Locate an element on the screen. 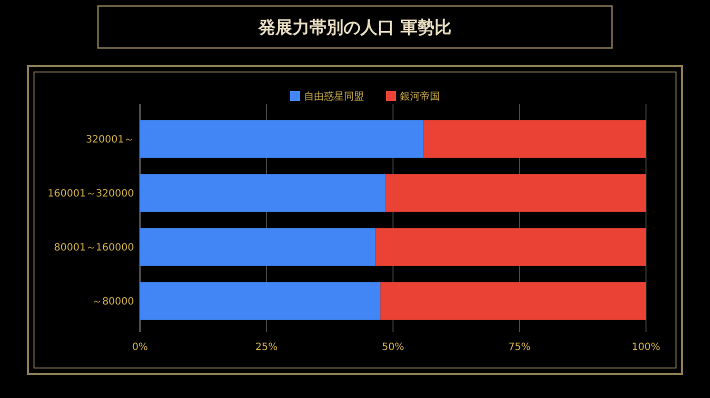 Image resolution: width=710 pixels, height=398 pixels. y-tick-label: 80001～160000 is located at coordinates (94, 248).